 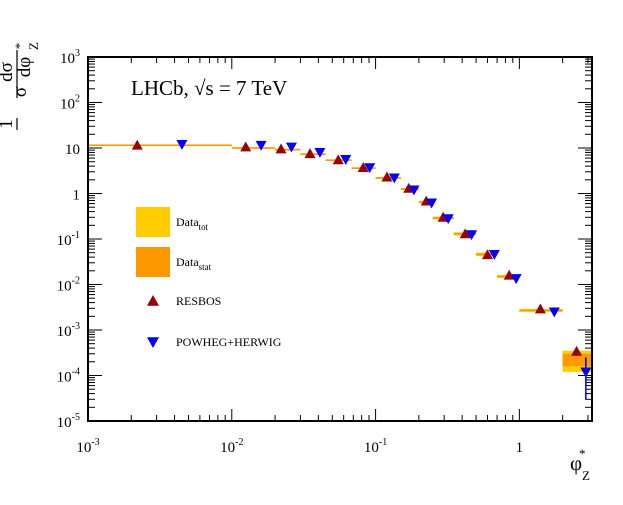 I want to click on y-tick-label: 10⁻⁵, so click(x=68, y=421).